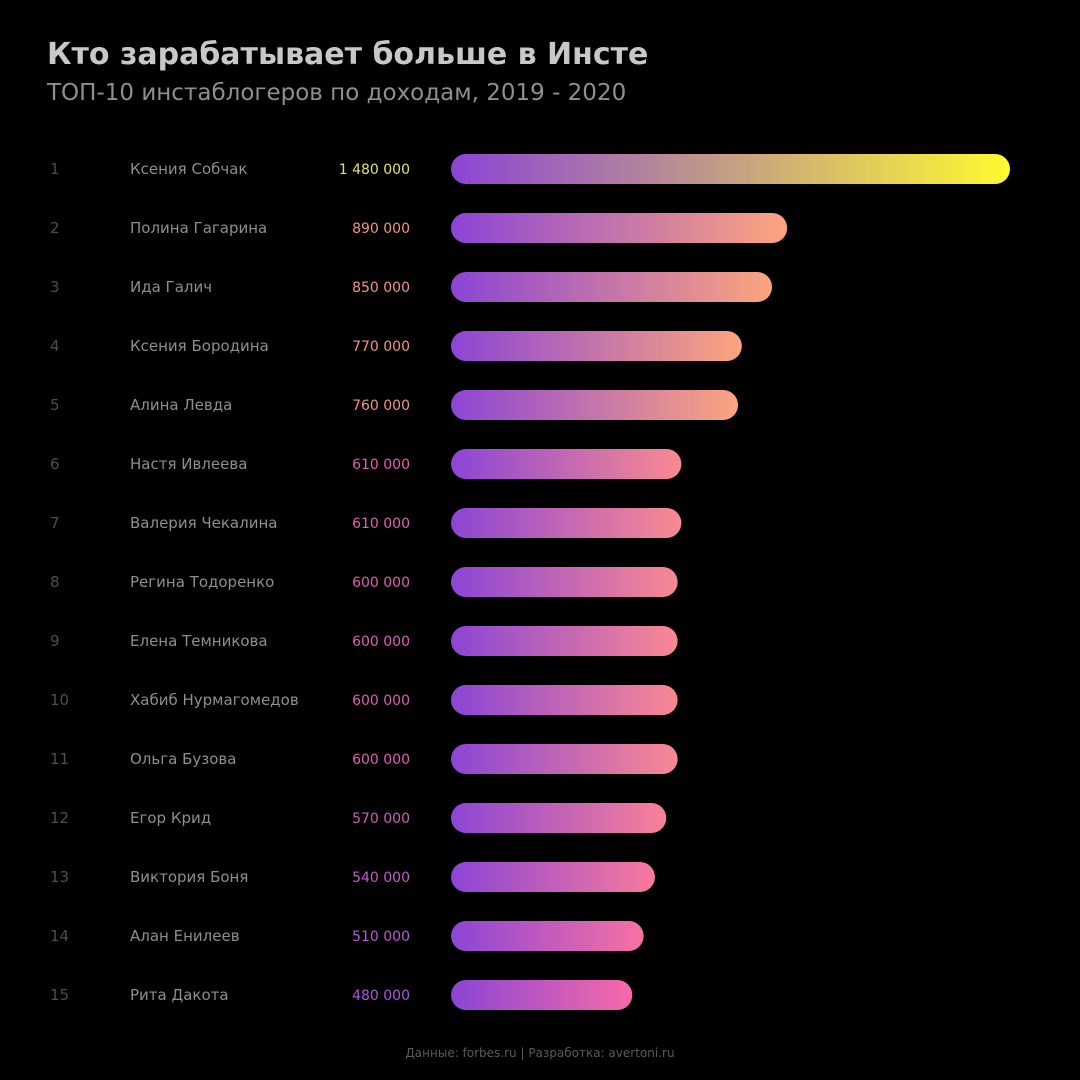 This screenshot has width=1080, height=1080. I want to click on rank-label: 5, so click(55, 405).